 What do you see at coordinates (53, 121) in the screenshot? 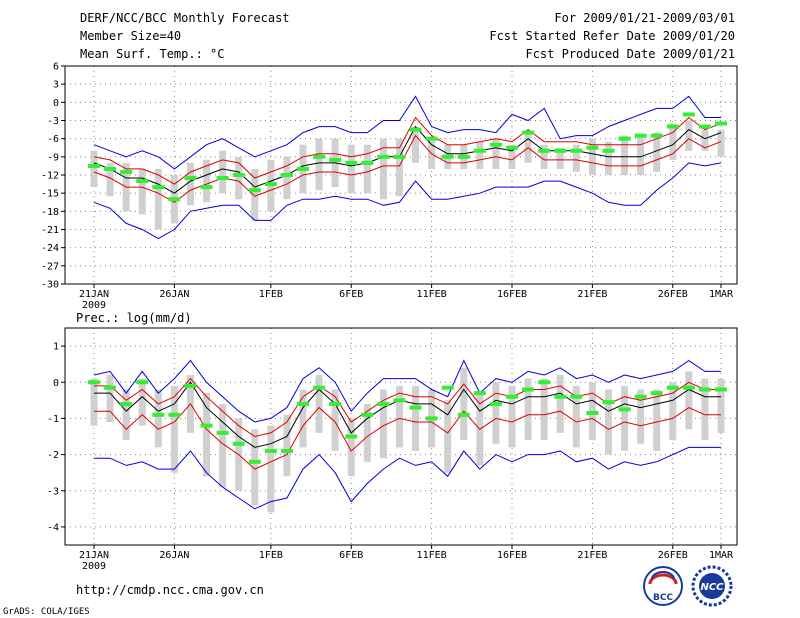
I see `y-tick-label: -3` at bounding box center [53, 121].